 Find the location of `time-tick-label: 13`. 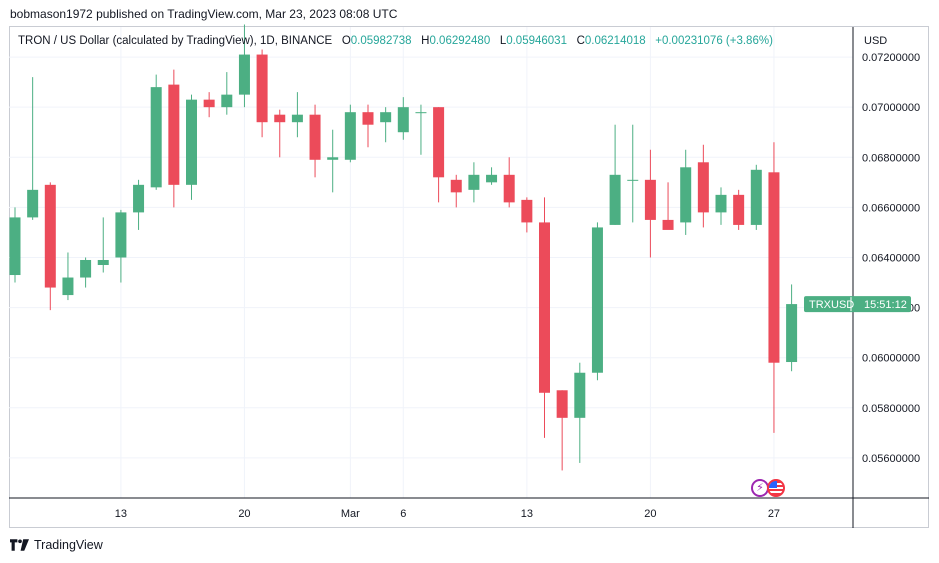

time-tick-label: 13 is located at coordinates (121, 514).